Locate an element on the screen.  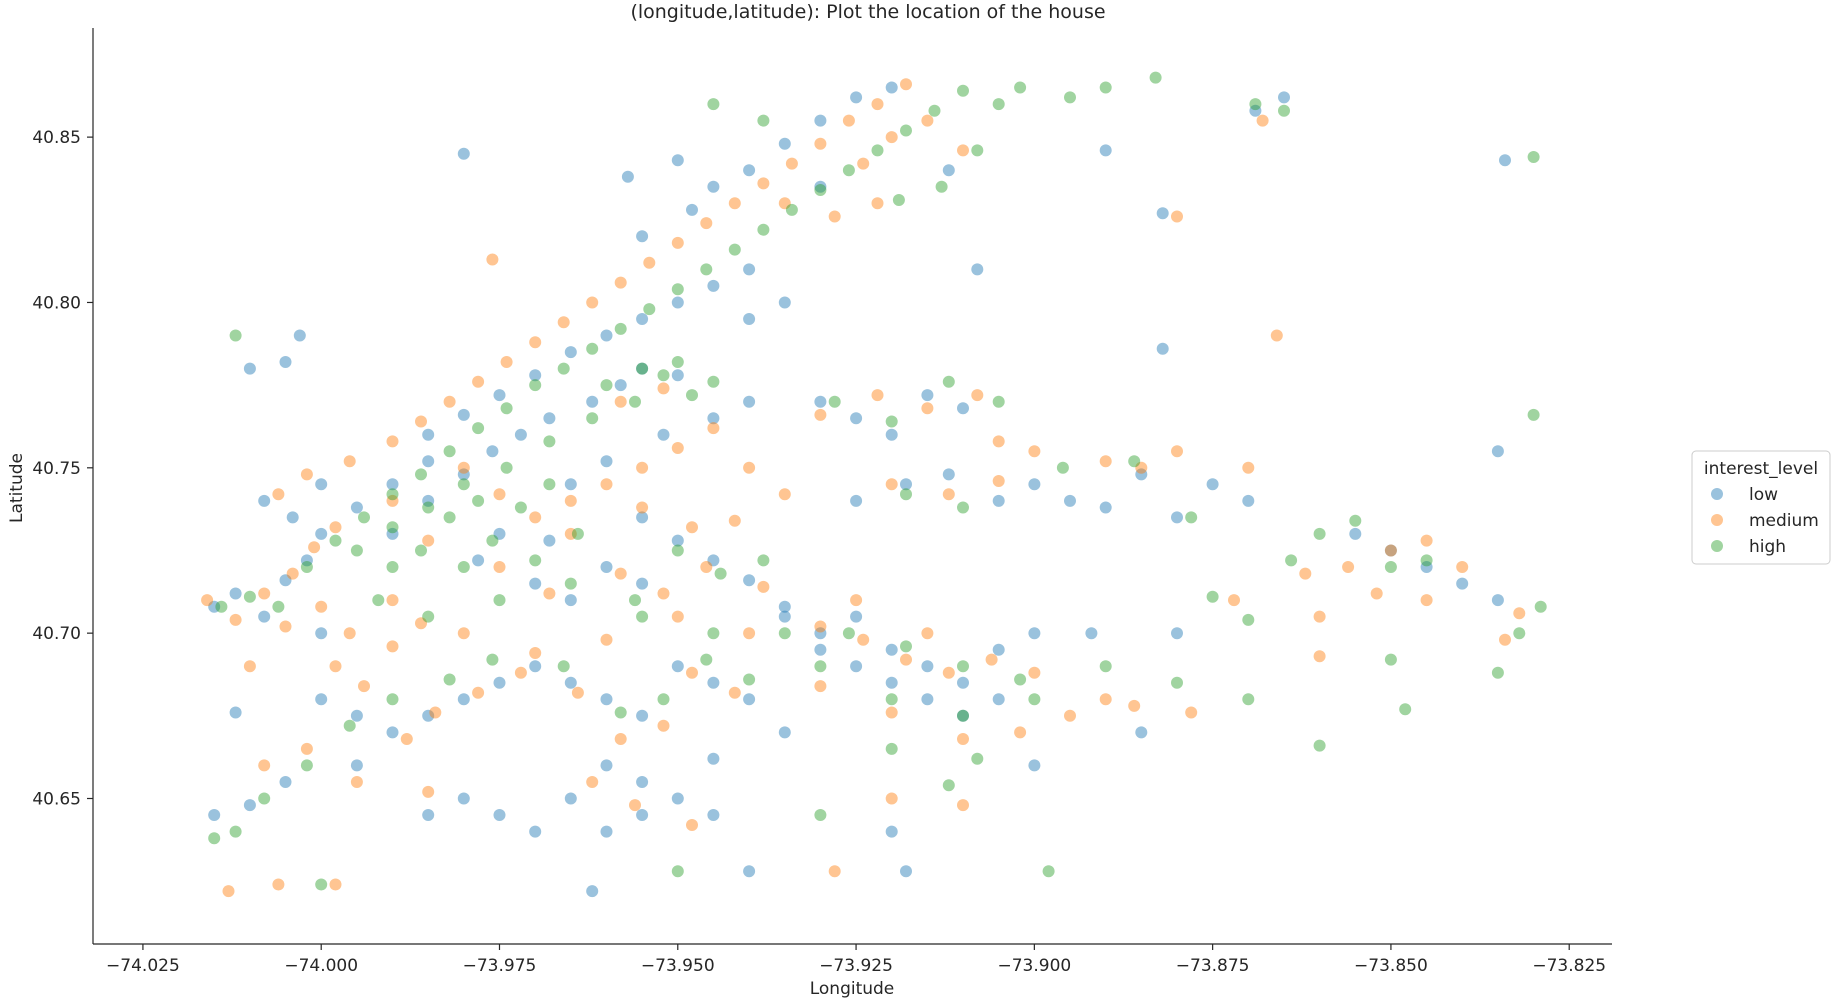
y-ticks: 40.65 40.70 40.75 40.80 40.85 is located at coordinates (62, 468).